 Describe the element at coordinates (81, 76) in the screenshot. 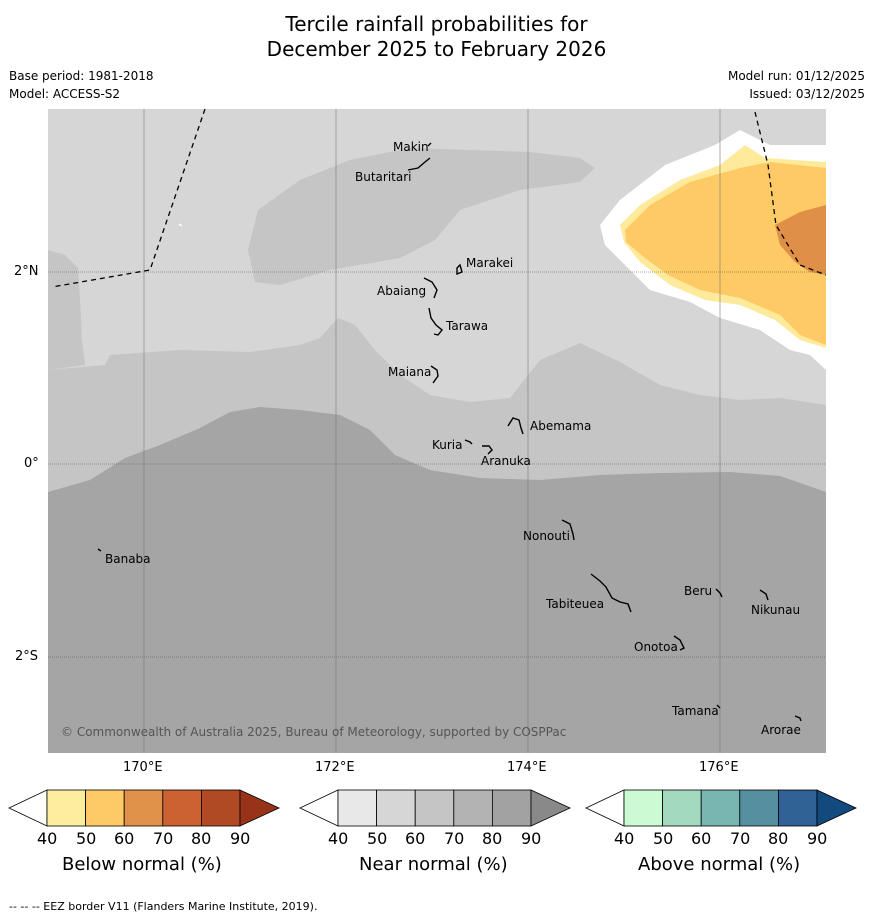

I see `base-period: Base period: 1981-2018` at that location.